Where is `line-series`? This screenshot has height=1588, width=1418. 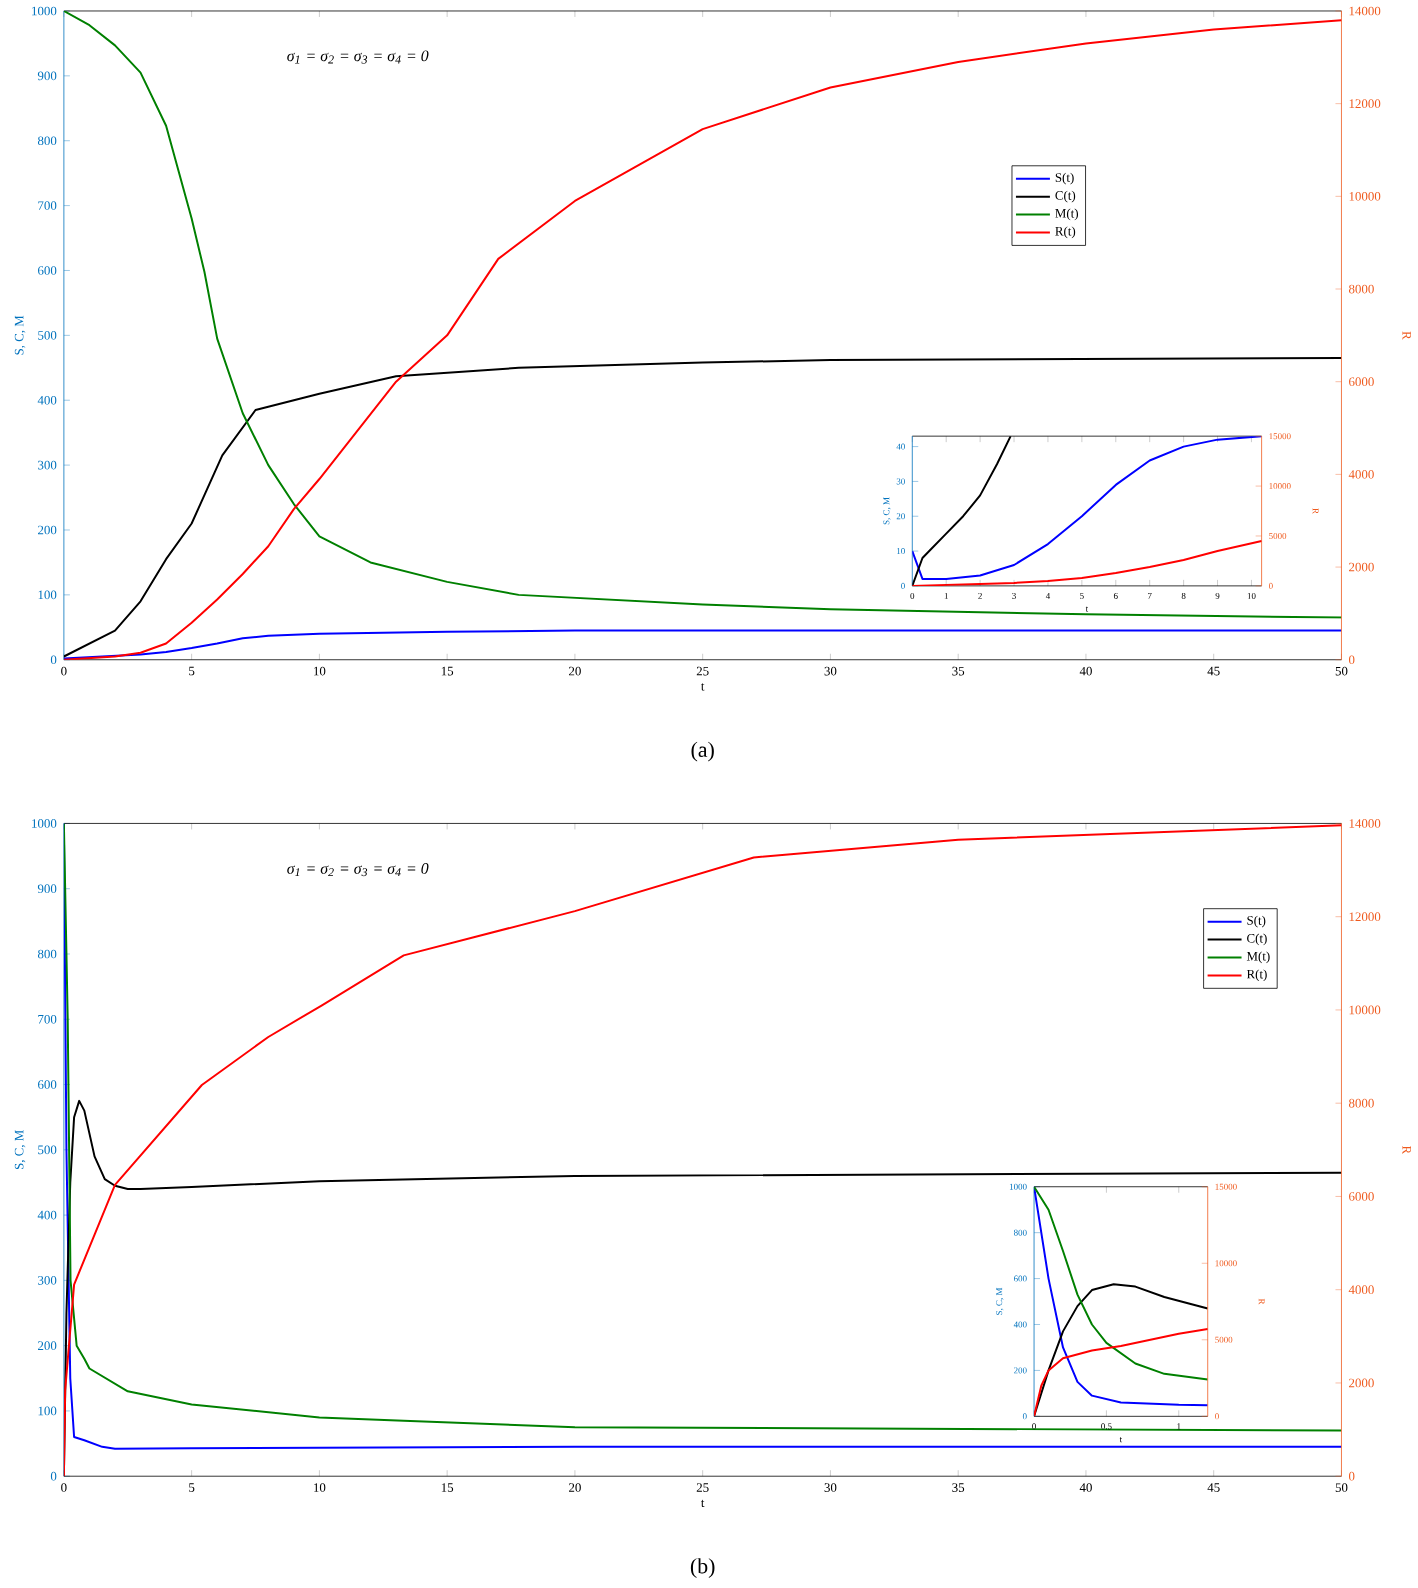 line-series is located at coordinates (1087, 508).